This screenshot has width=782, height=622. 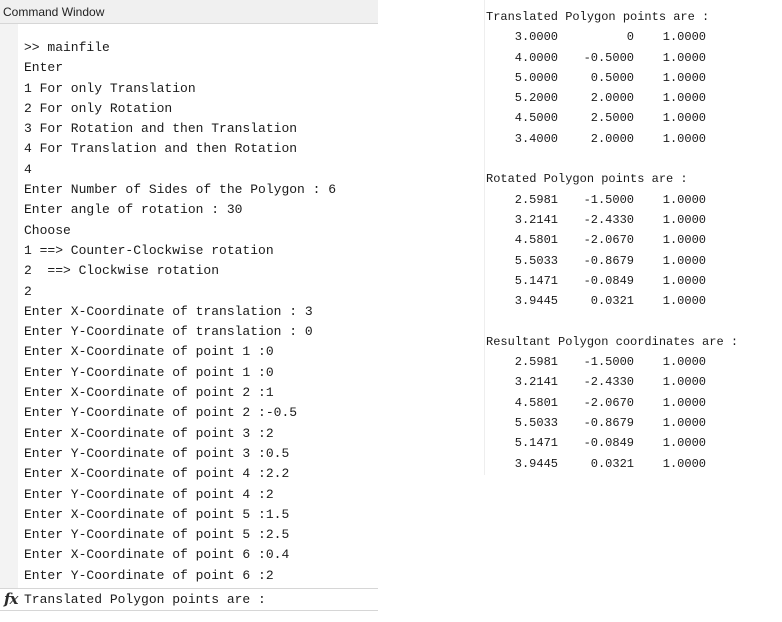 I want to click on command-window-title: Command Window, so click(x=54, y=12).